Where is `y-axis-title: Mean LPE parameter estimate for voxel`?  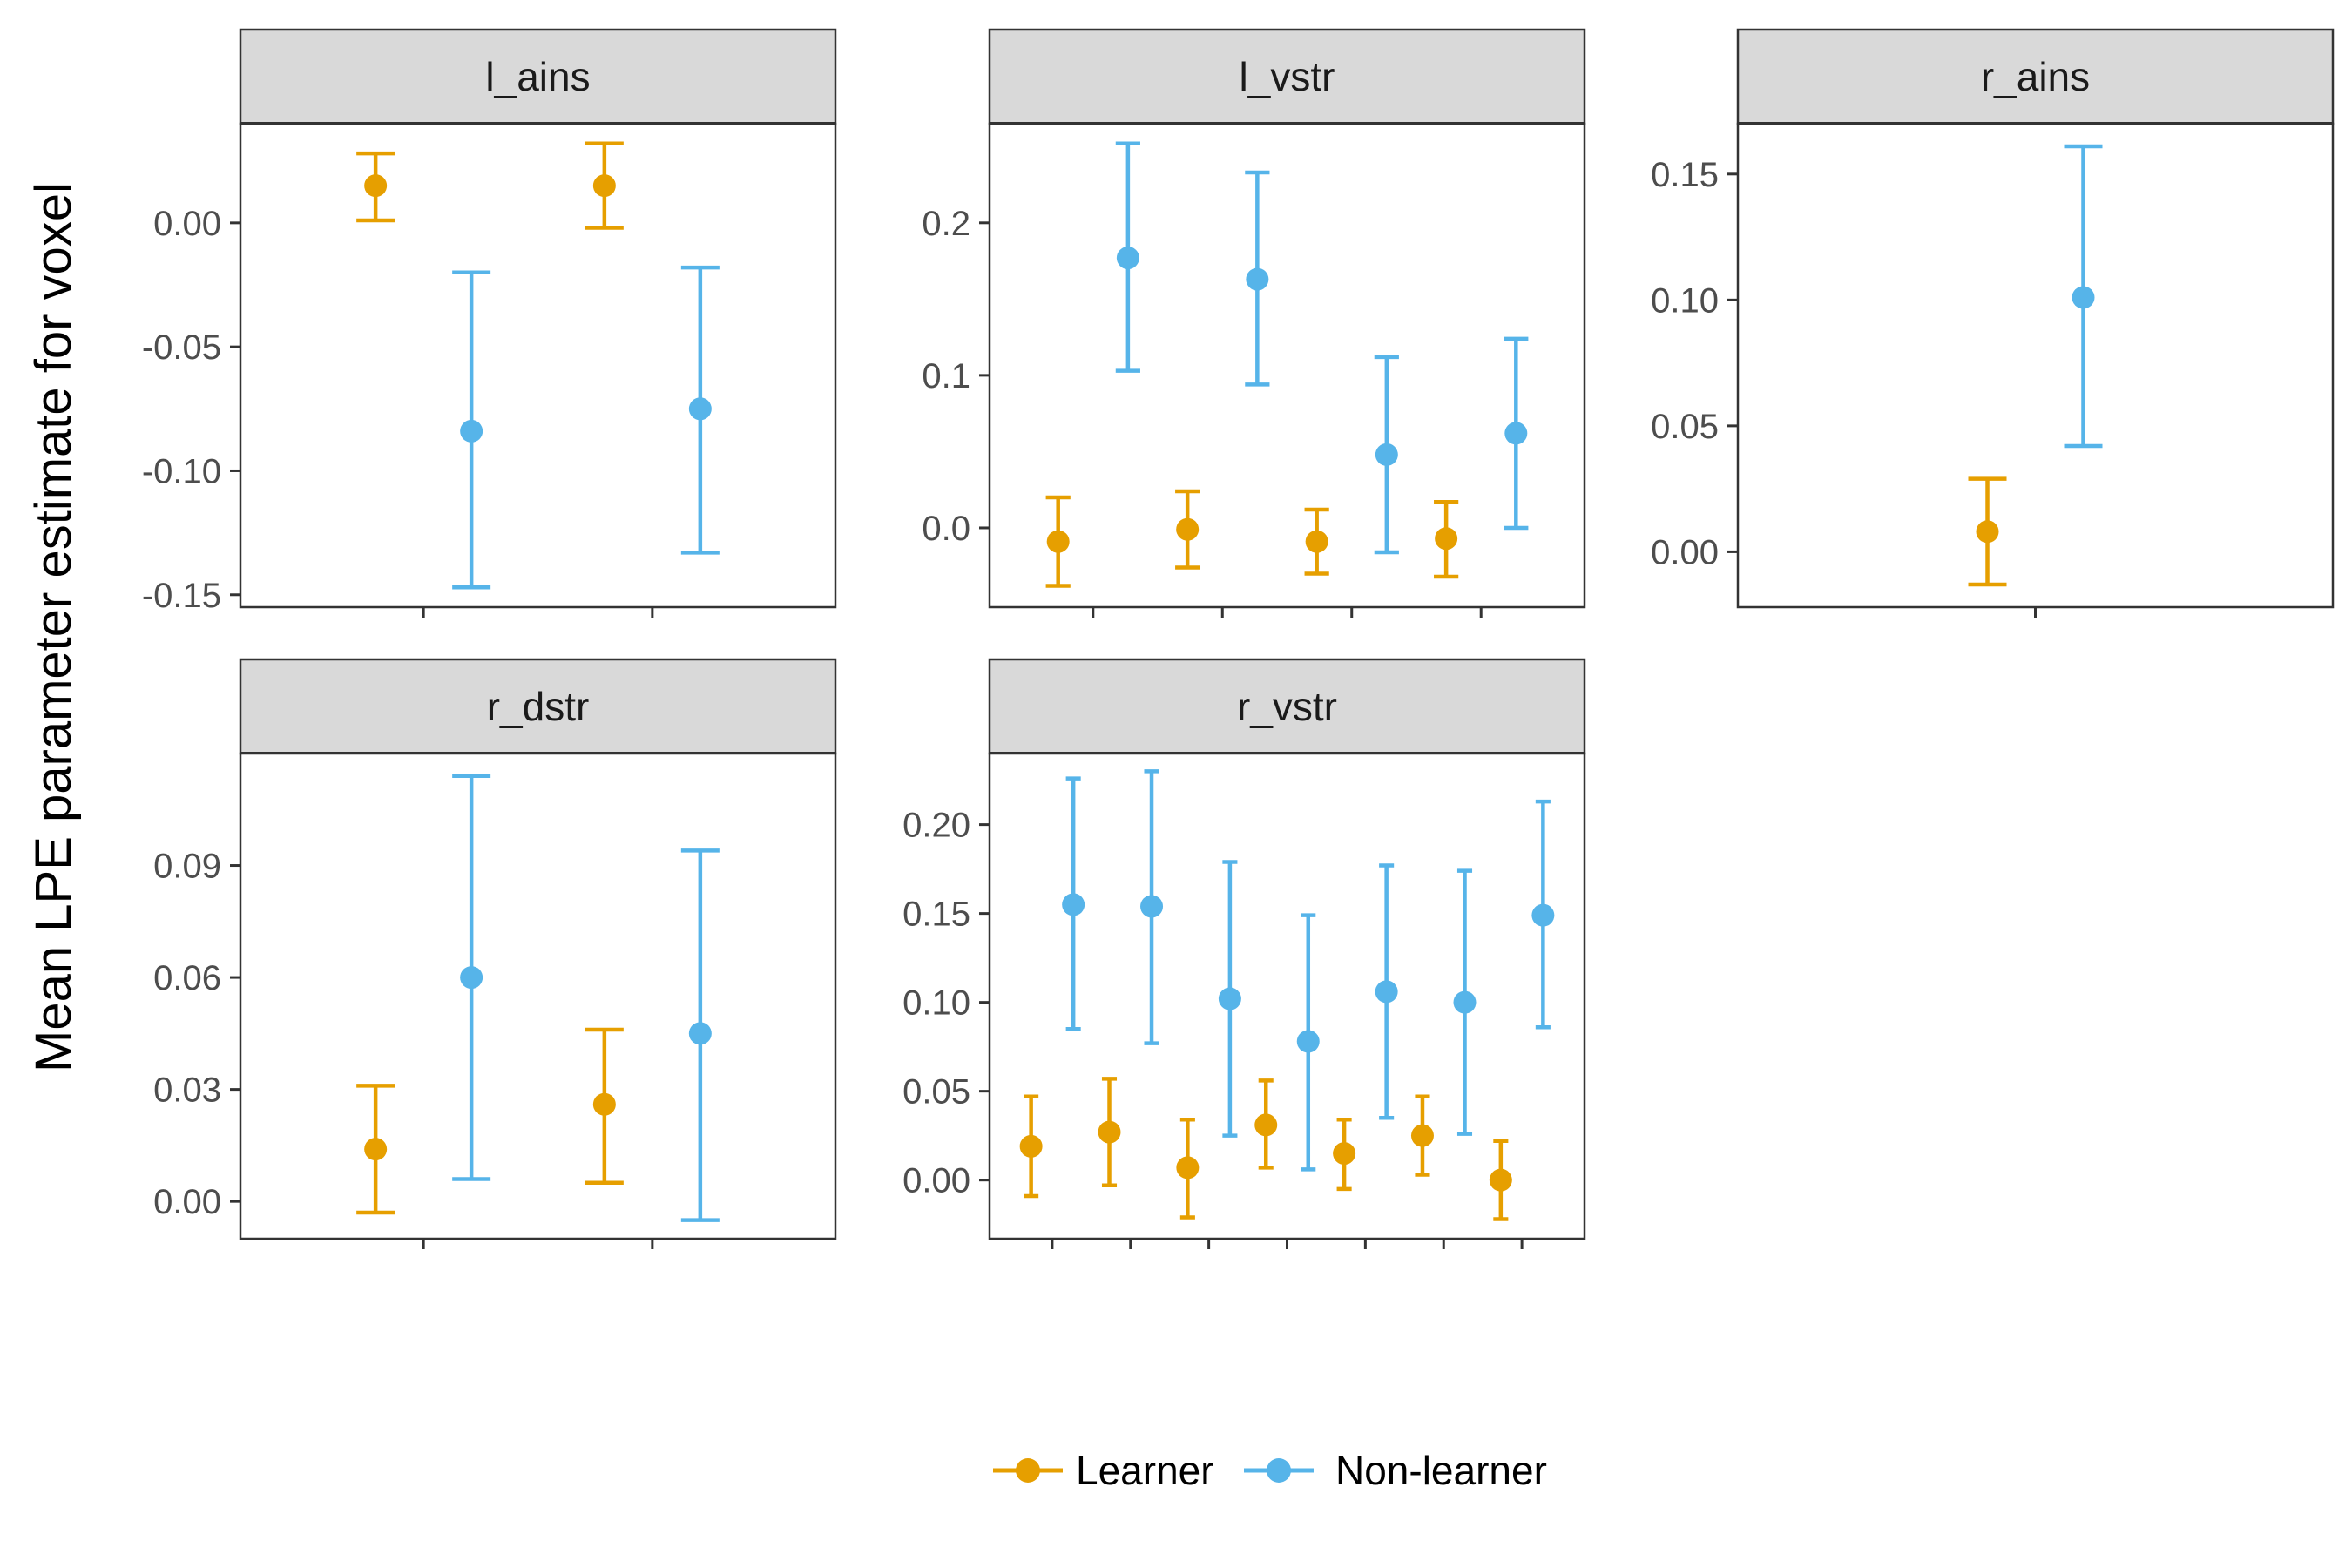 y-axis-title: Mean LPE parameter estimate for voxel is located at coordinates (53, 627).